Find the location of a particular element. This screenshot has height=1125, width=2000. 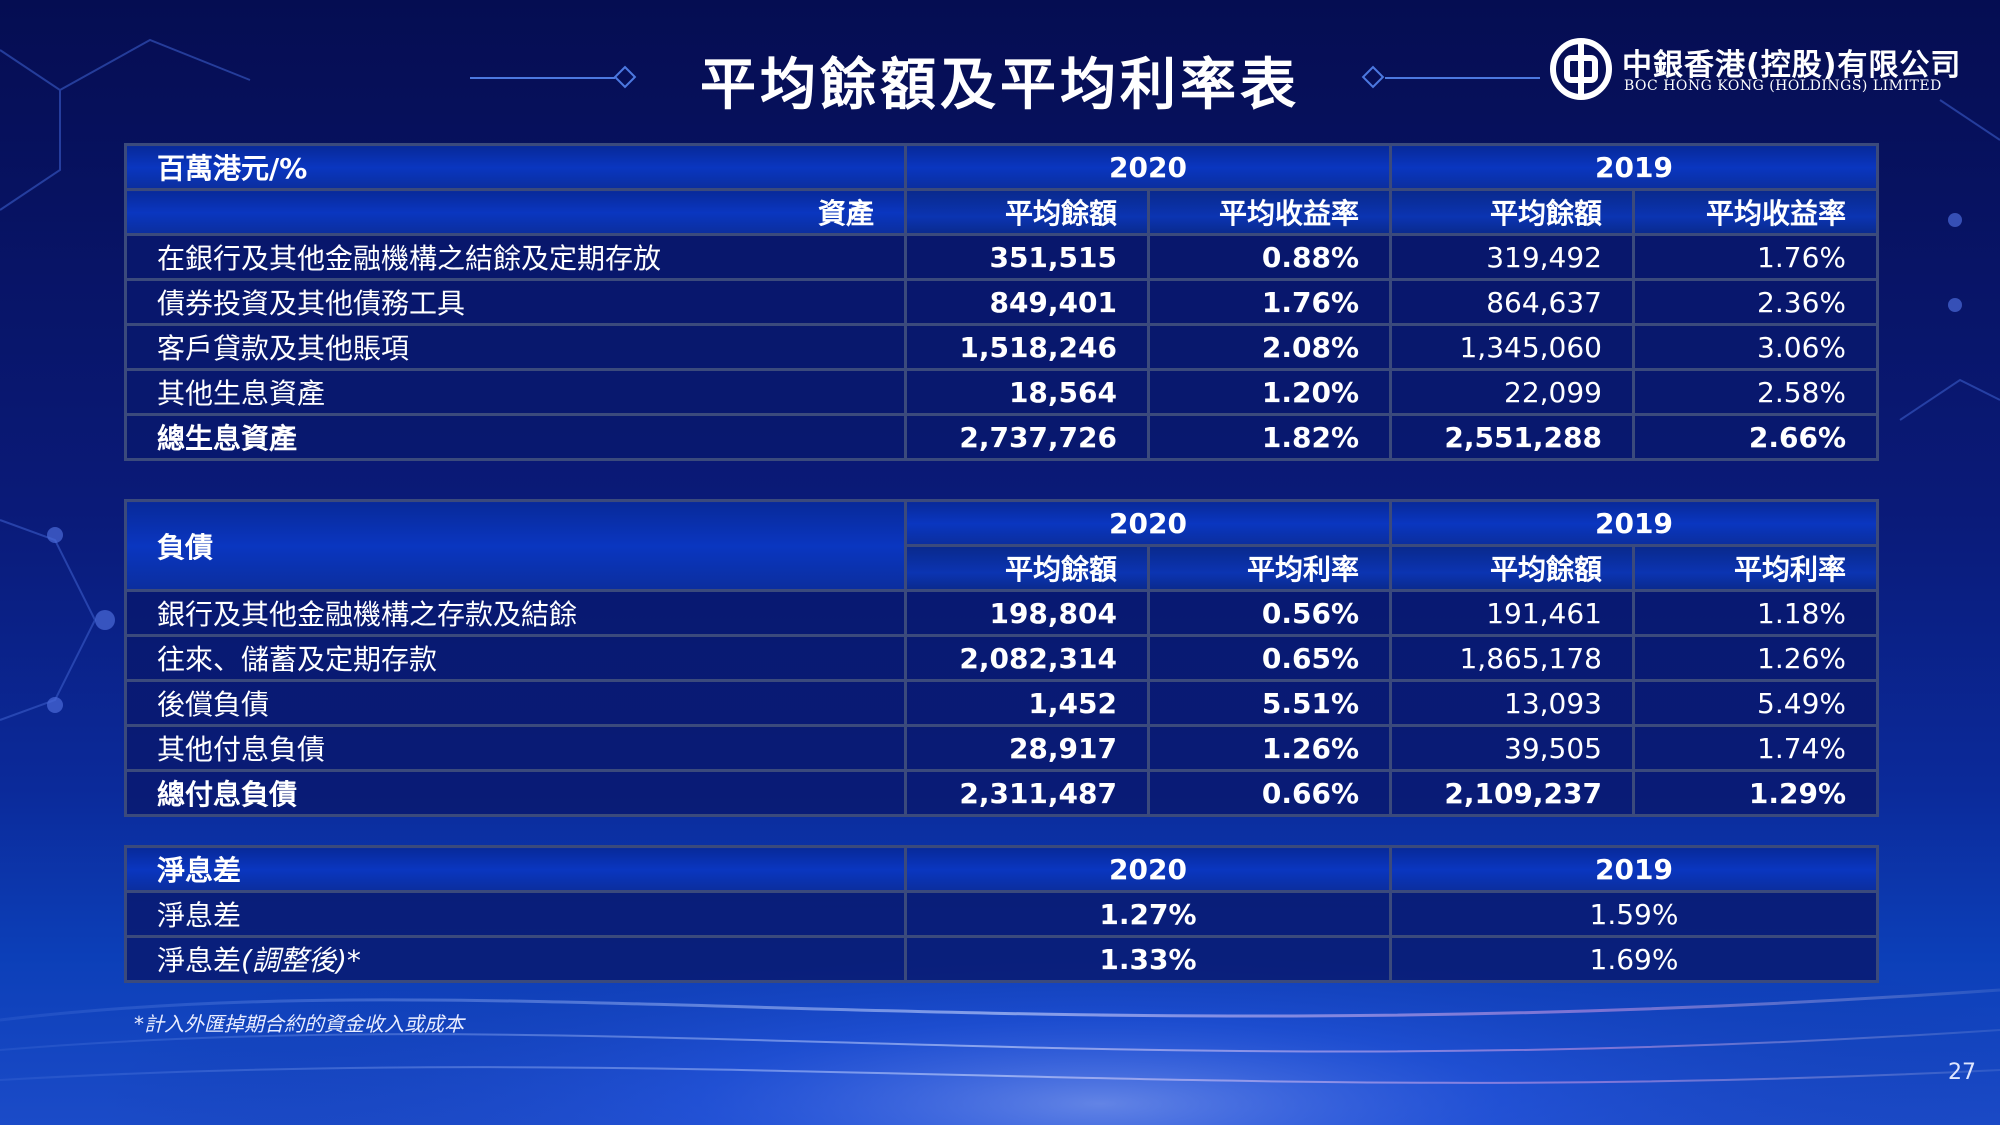

balance-2020: 351,515 is located at coordinates (1027, 257).